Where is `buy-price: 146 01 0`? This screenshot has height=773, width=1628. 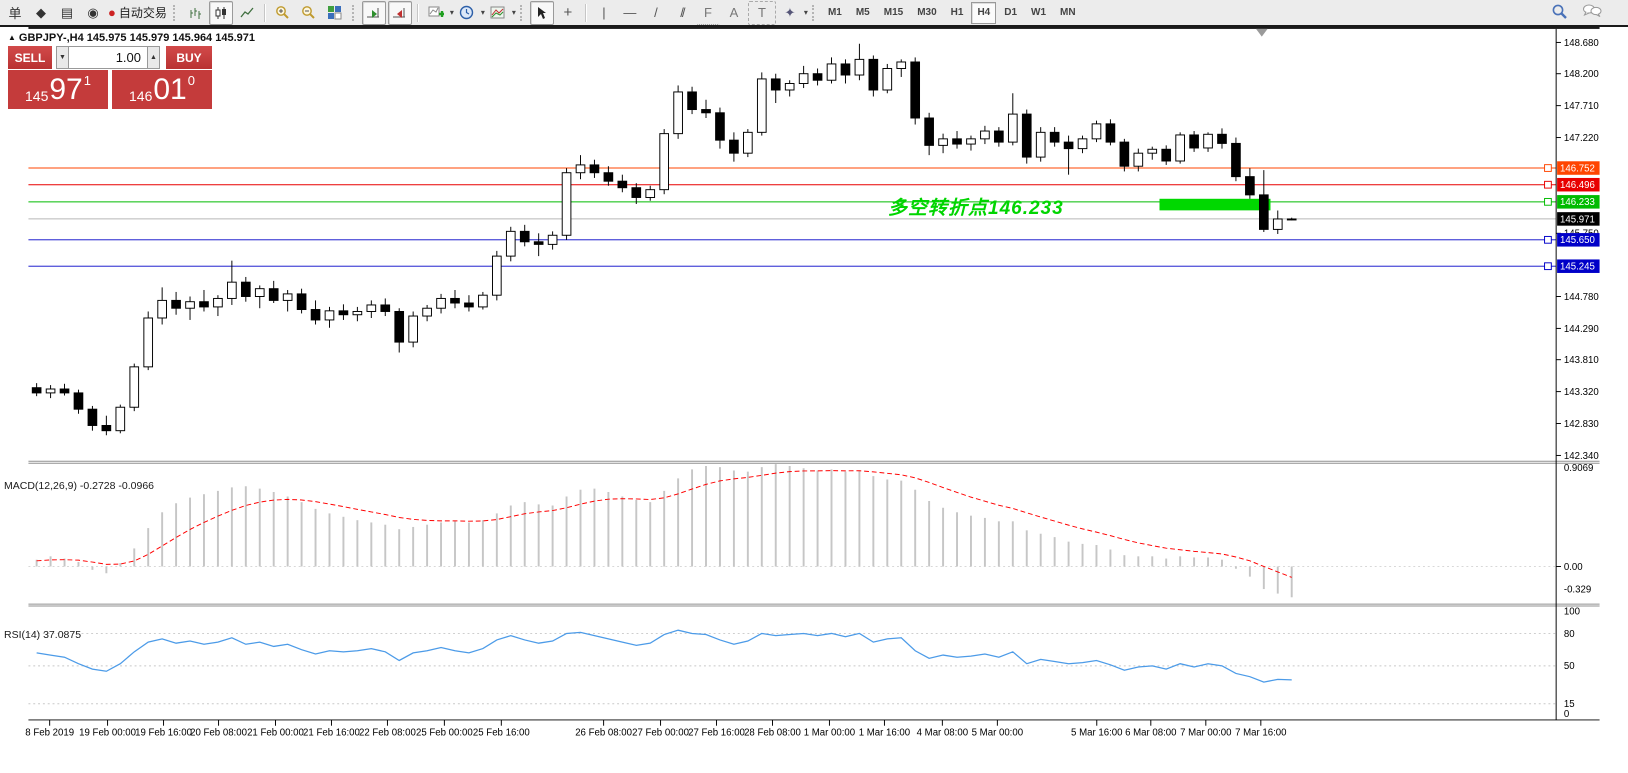
buy-price: 146 01 0 is located at coordinates (162, 89).